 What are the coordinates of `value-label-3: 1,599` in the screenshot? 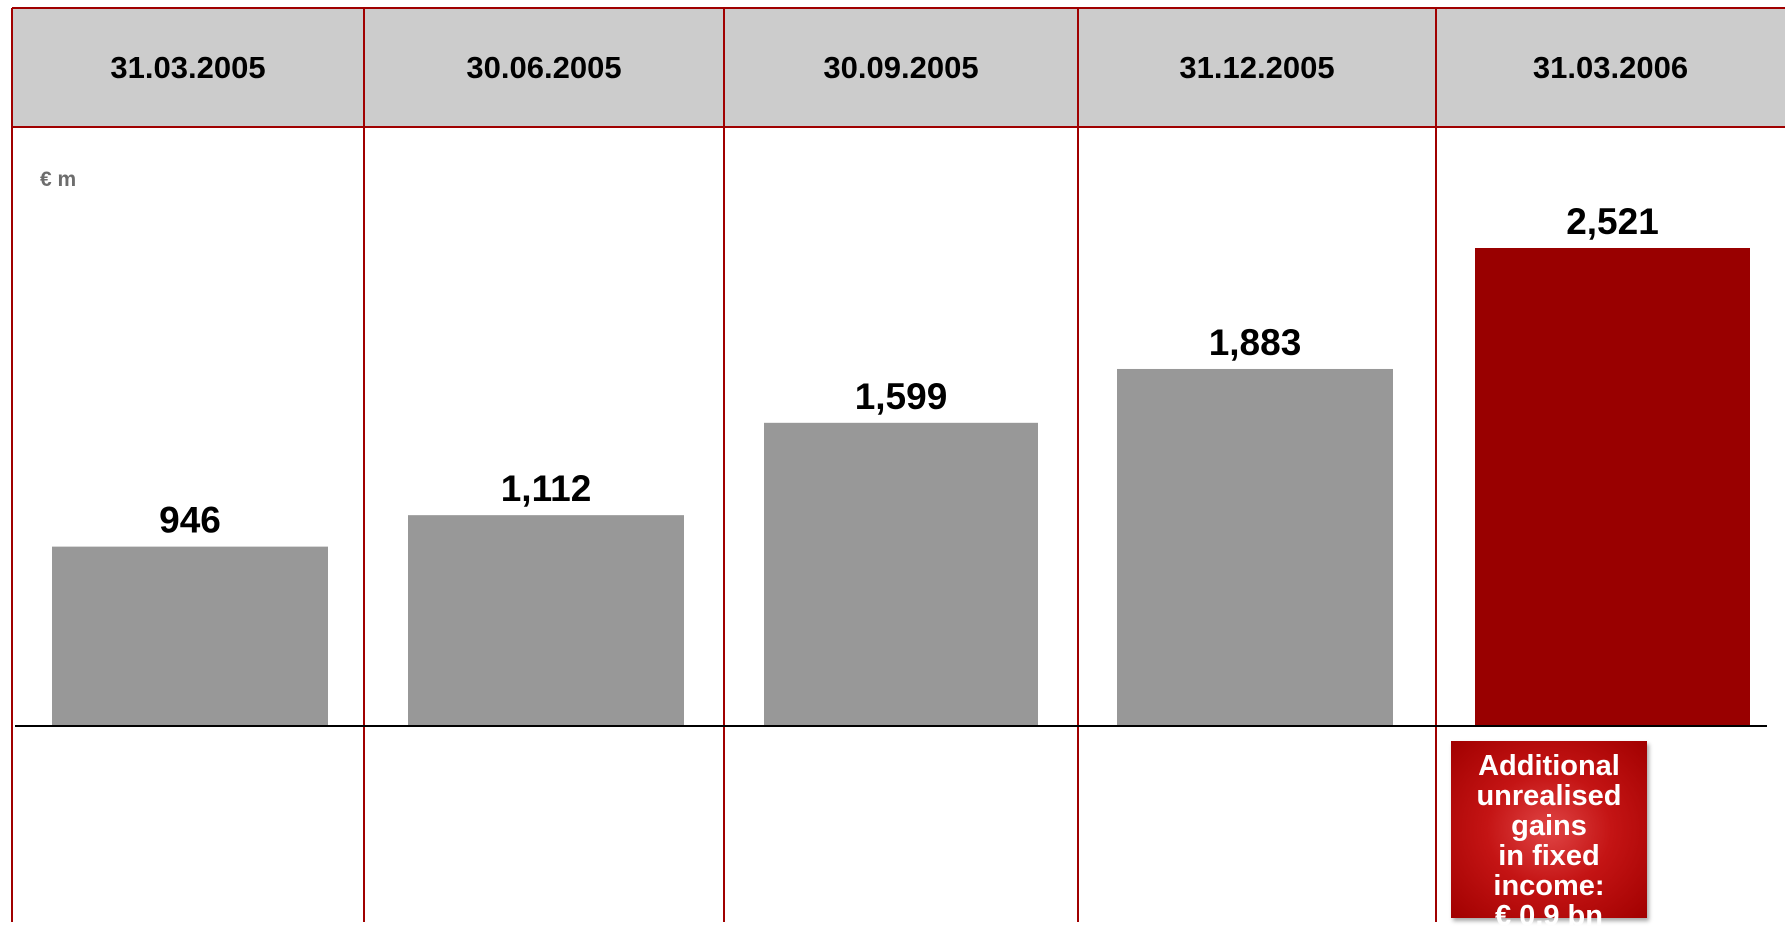 It's located at (901, 396).